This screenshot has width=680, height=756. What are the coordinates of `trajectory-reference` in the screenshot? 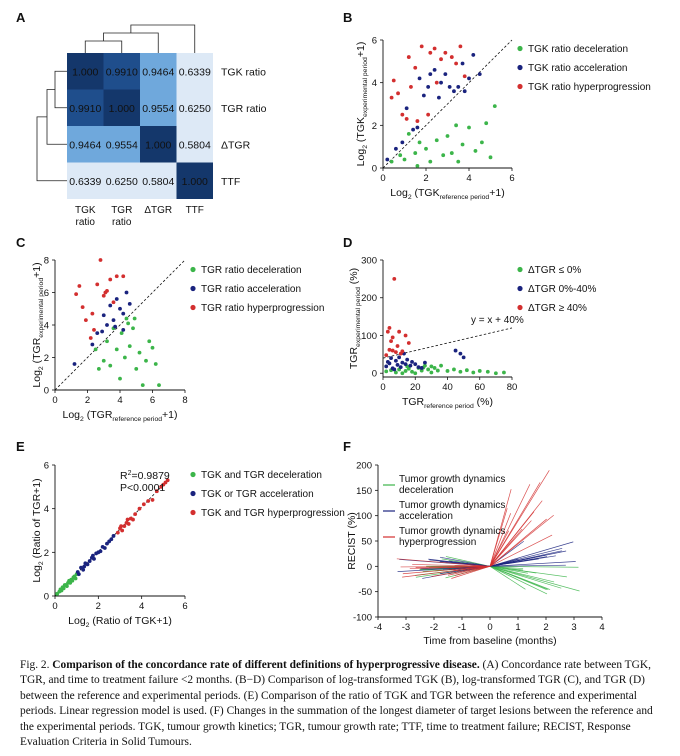 It's located at (465, 561).